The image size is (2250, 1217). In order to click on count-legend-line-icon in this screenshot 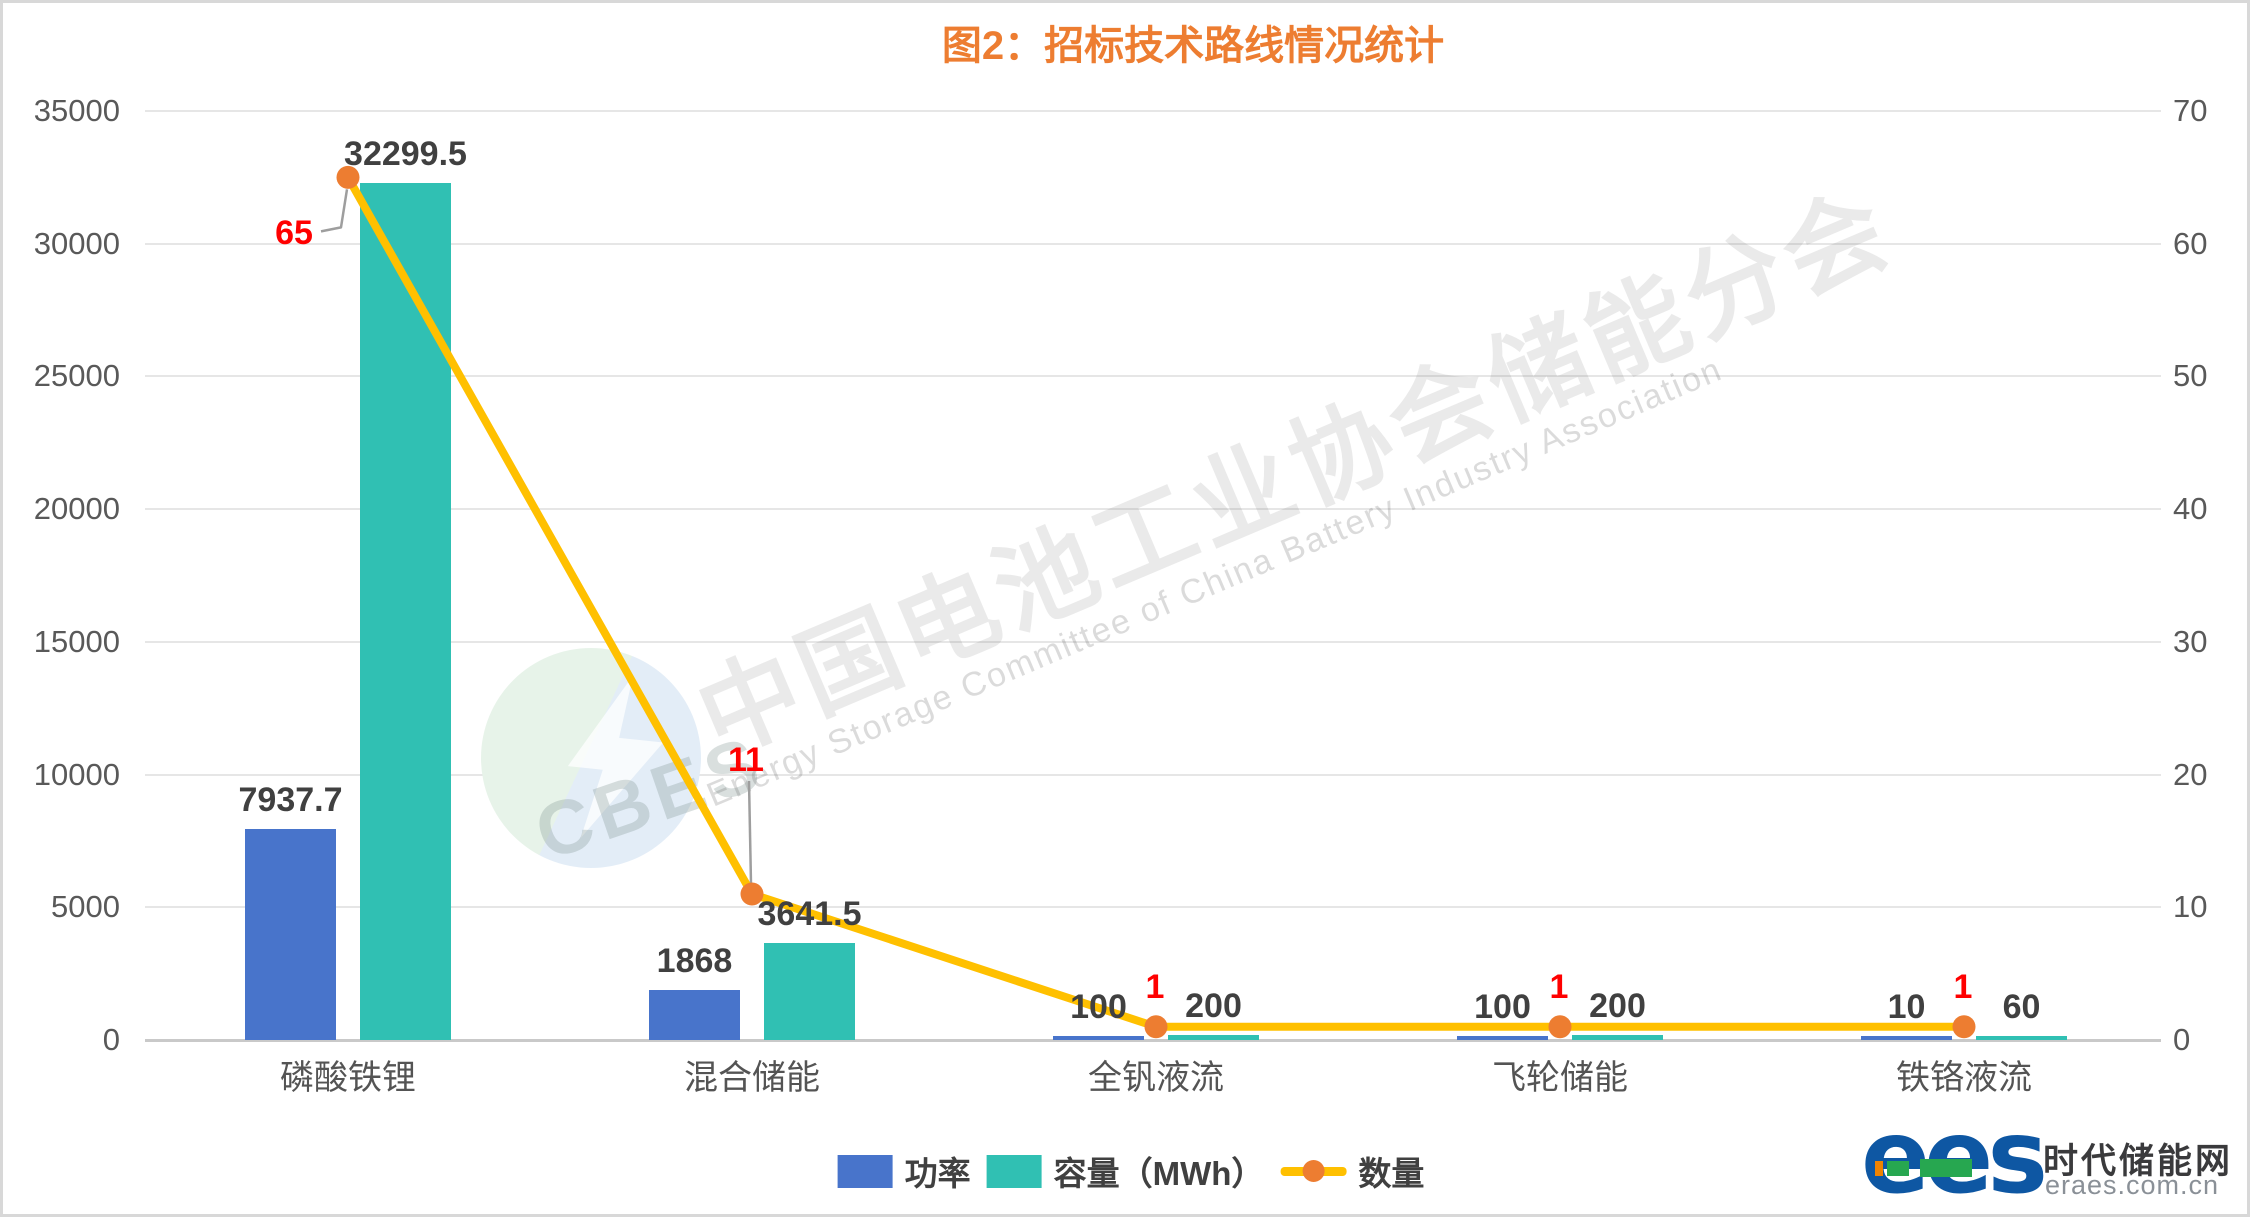, I will do `click(1313, 1171)`.